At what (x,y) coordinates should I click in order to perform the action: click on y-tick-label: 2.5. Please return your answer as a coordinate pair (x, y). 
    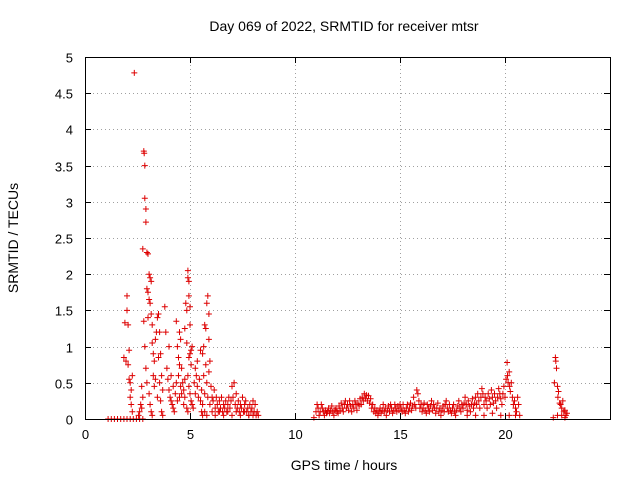
    Looking at the image, I should click on (64, 239).